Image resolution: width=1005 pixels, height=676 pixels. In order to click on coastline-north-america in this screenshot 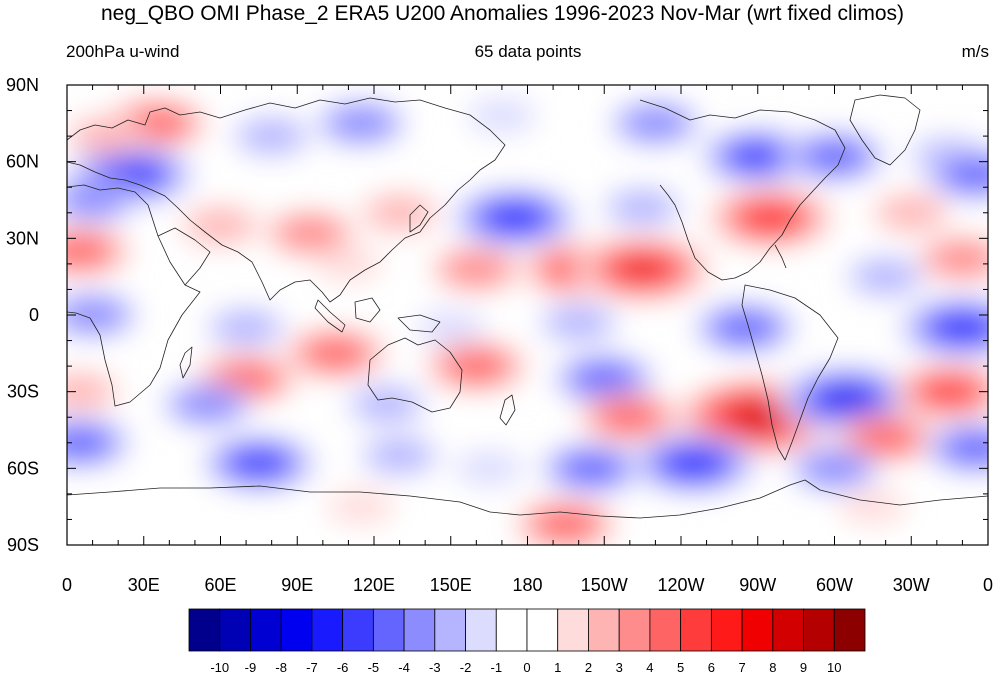, I will do `click(742, 190)`.